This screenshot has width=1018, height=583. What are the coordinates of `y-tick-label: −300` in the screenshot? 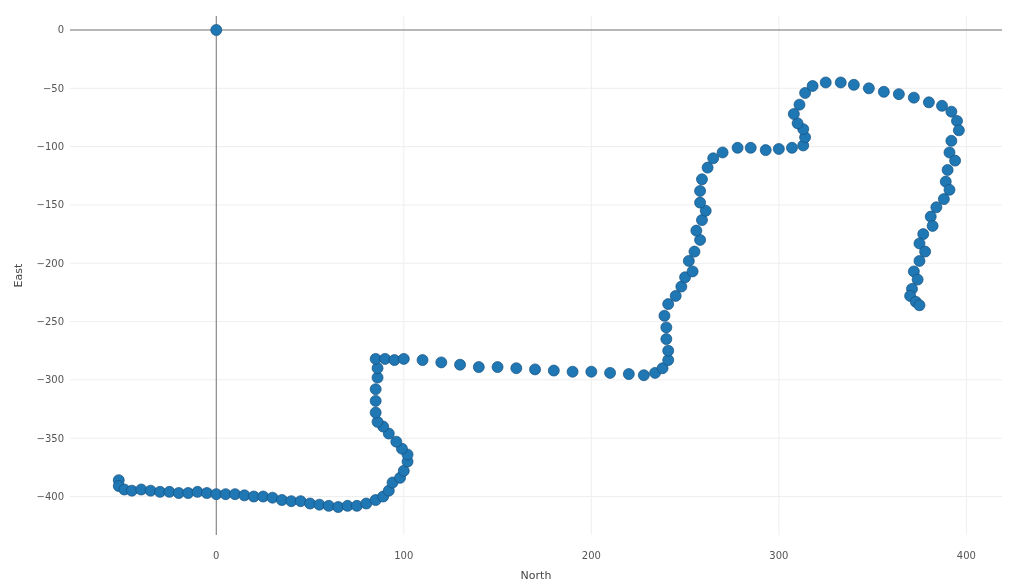 It's located at (50, 380).